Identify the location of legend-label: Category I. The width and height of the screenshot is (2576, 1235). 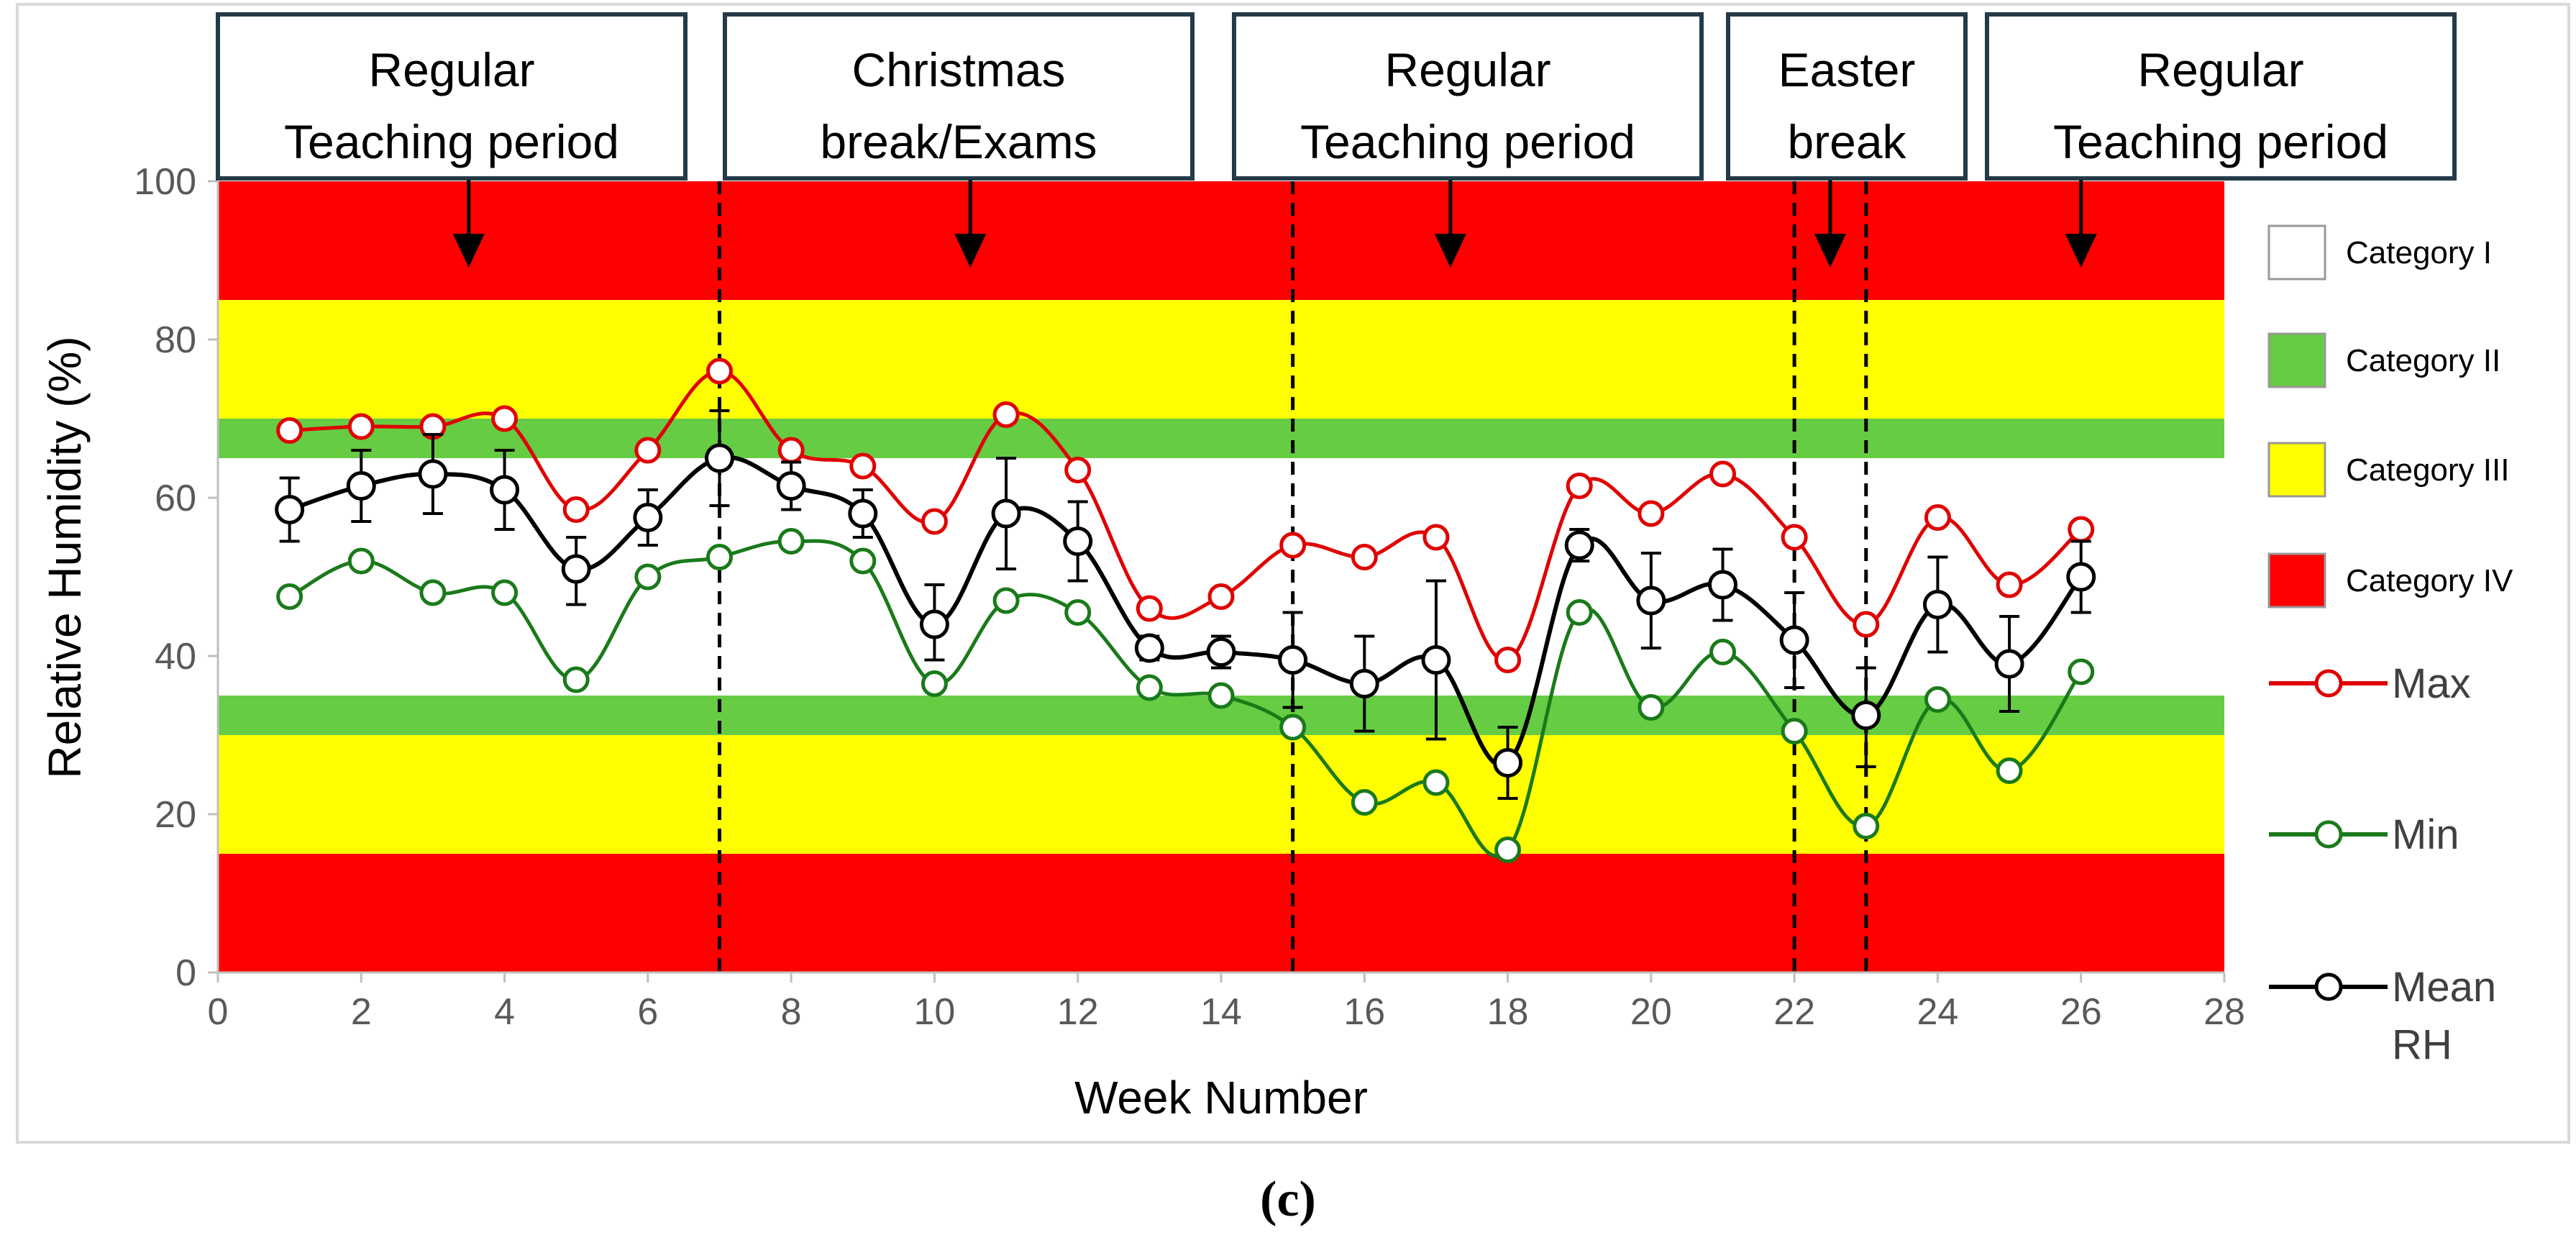
(2419, 252).